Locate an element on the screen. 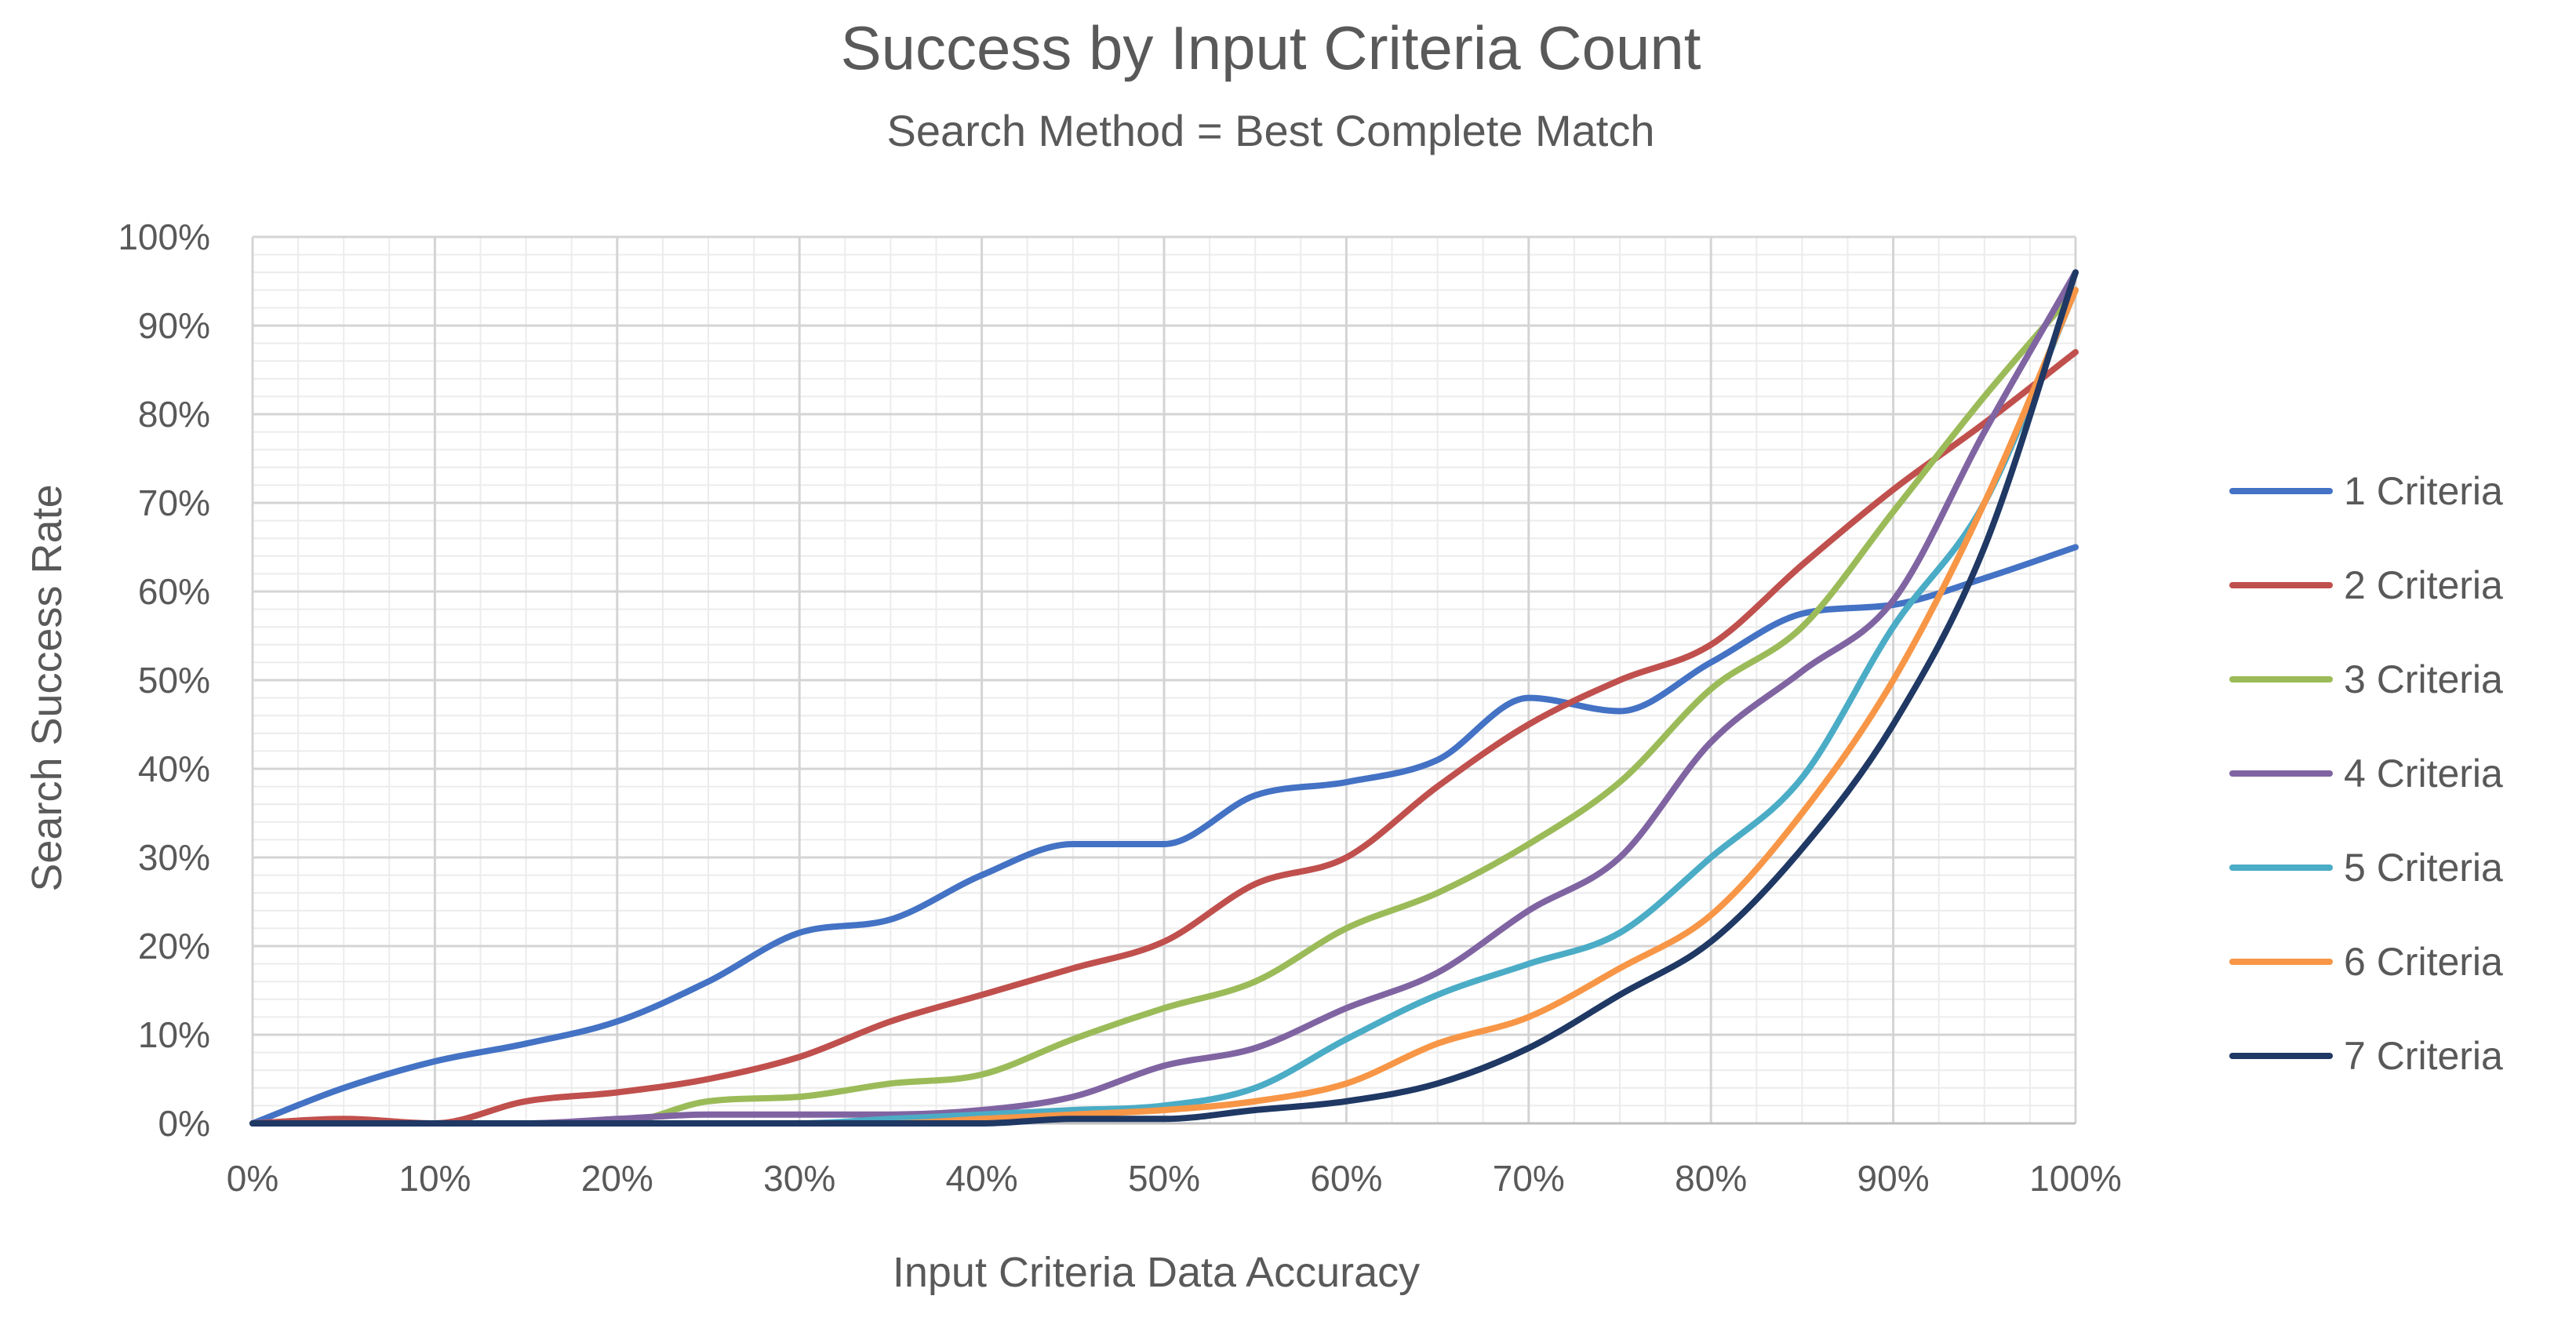 The height and width of the screenshot is (1325, 2576). y-tick-label: 90% is located at coordinates (174, 326).